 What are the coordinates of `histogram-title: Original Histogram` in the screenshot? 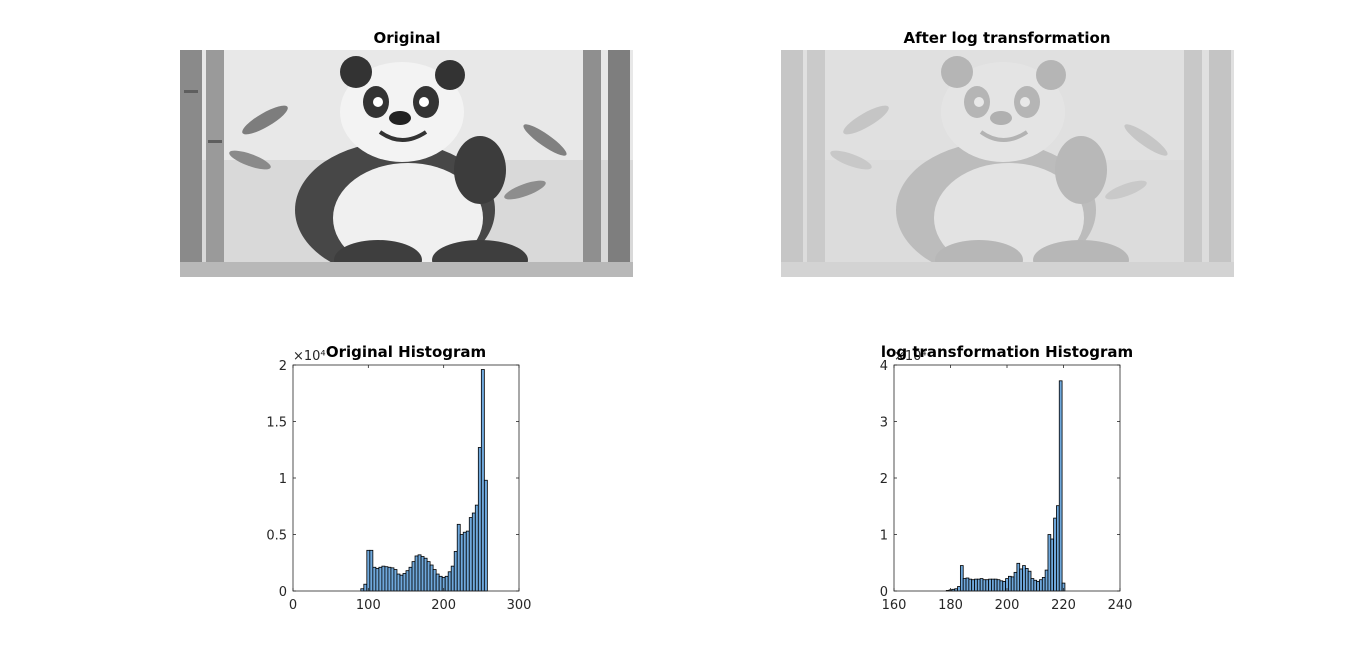 It's located at (406, 352).